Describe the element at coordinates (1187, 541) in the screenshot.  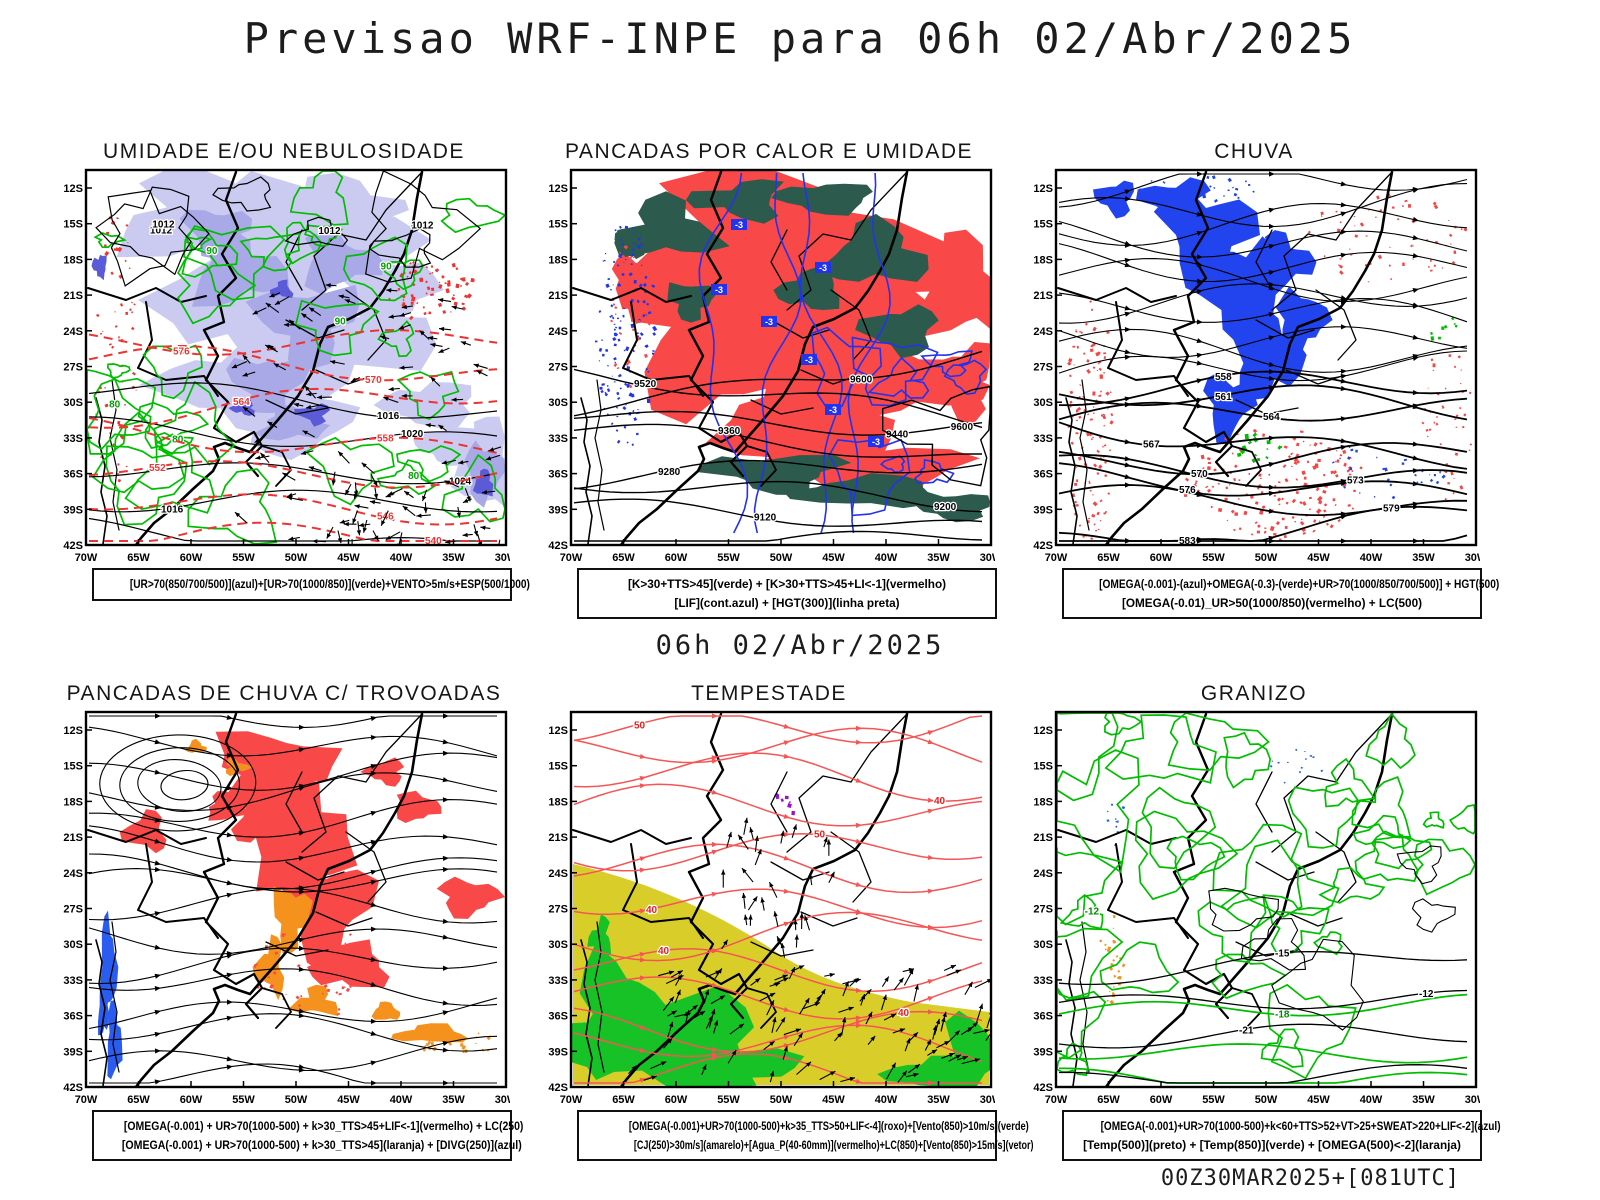
I see `svg-text: 583` at that location.